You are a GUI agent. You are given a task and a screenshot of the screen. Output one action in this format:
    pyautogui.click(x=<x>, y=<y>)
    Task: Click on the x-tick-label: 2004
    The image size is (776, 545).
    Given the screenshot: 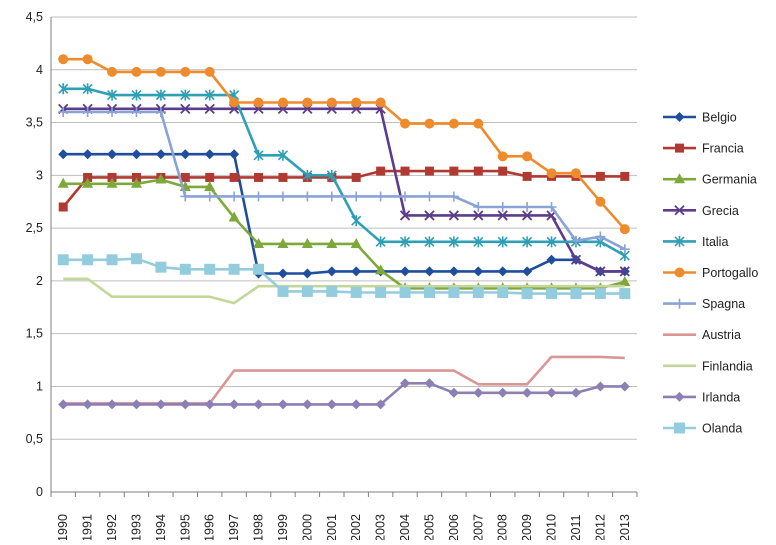 What is the action you would take?
    pyautogui.click(x=405, y=527)
    